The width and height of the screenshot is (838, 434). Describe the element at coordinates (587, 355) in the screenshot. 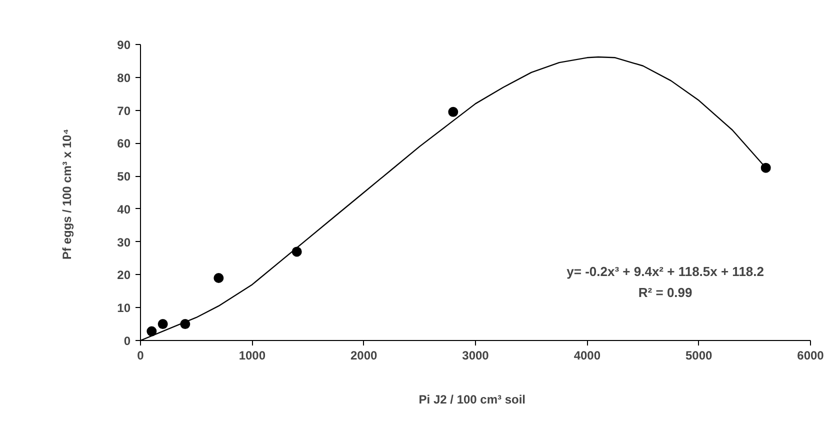

I see `x-tick-label: 4000` at that location.